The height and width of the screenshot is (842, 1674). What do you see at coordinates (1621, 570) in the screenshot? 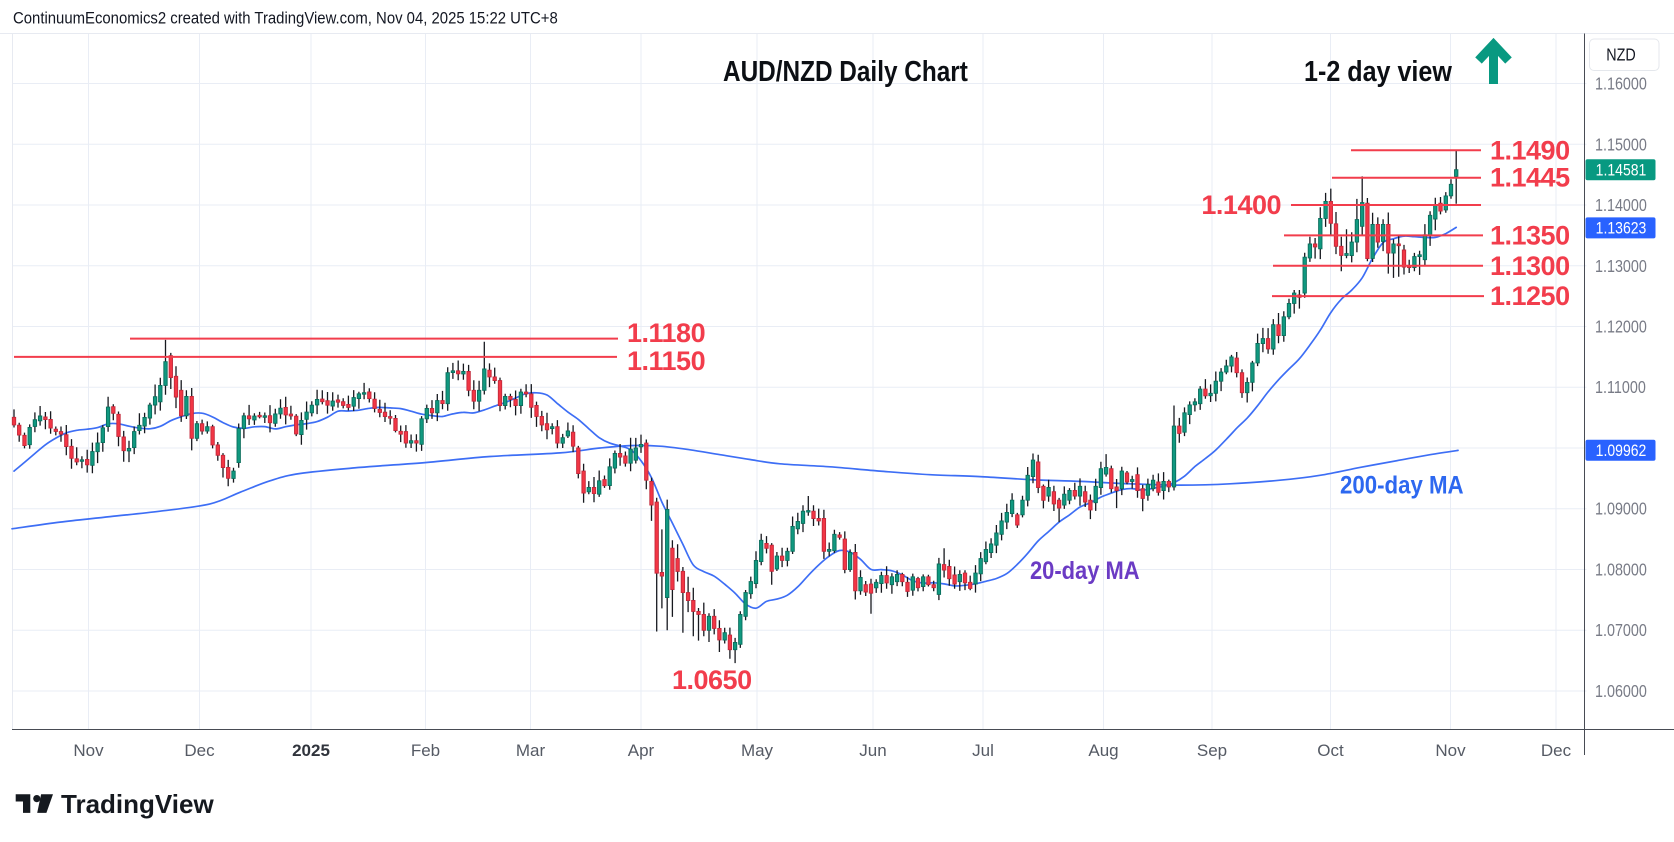
I see `svg-text: 1.08000` at bounding box center [1621, 570].